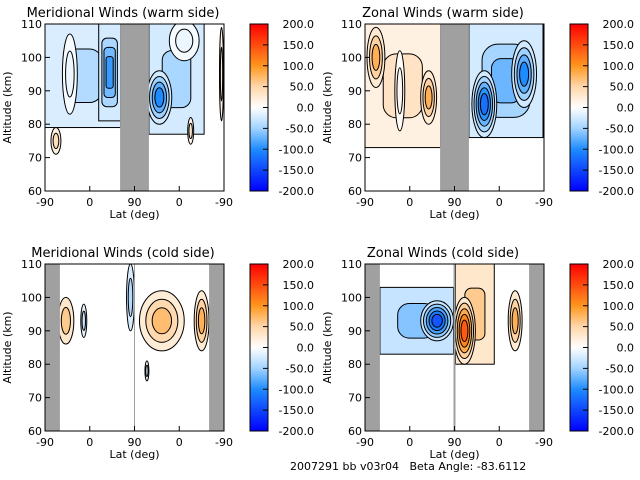  Describe the element at coordinates (443, 253) in the screenshot. I see `panel-title: Zonal Winds (cold side)` at that location.